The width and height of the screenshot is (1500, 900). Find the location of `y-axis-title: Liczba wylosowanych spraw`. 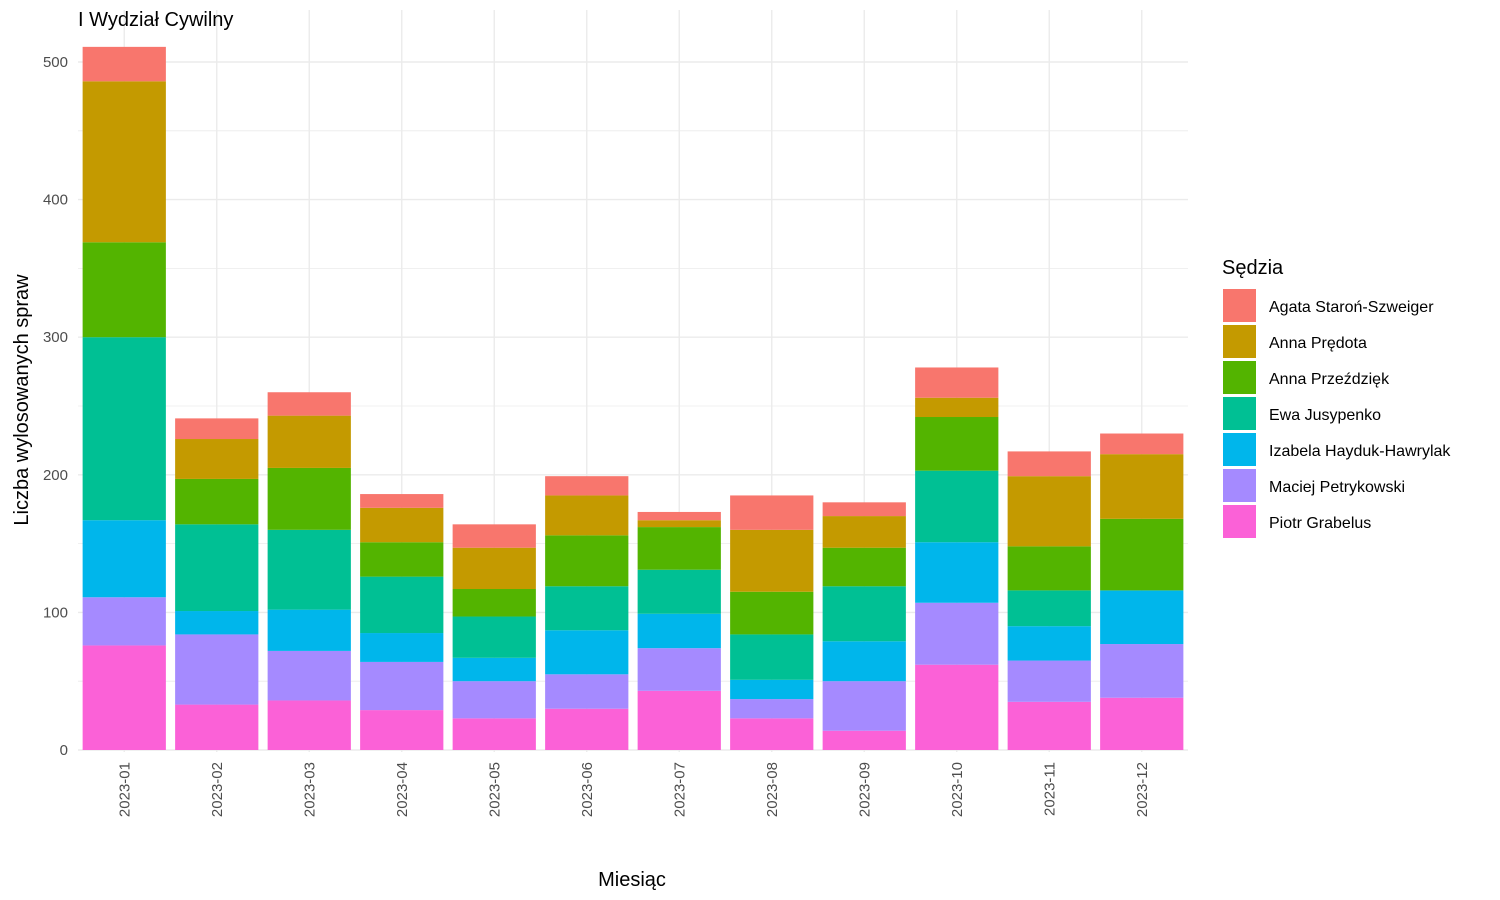

y-axis-title: Liczba wylosowanych spraw is located at coordinates (22, 400).